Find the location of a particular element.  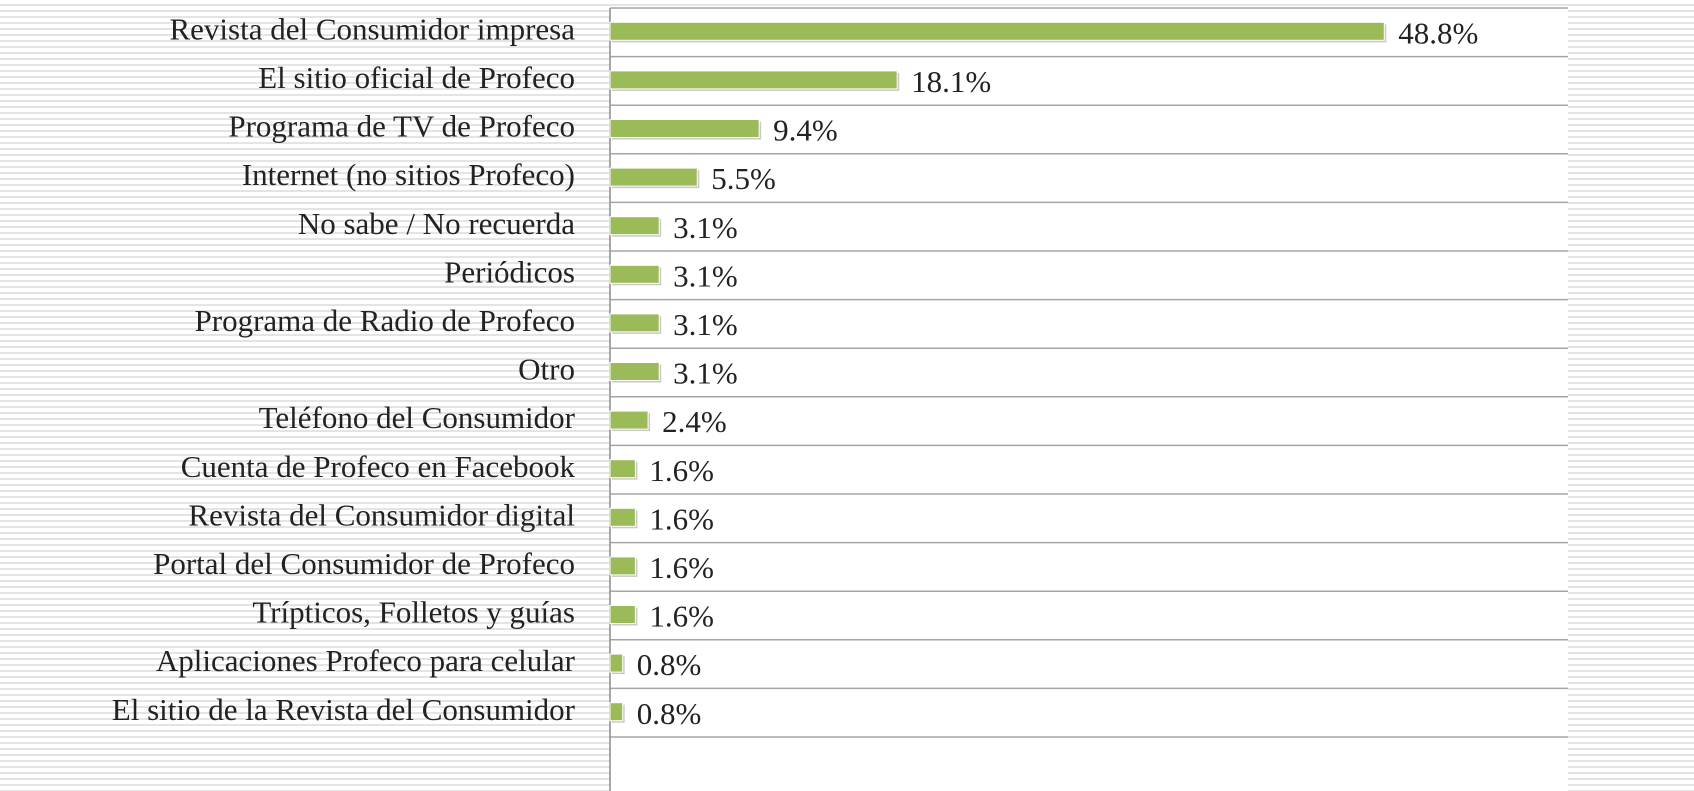

category-label: El sitio de la Revista del Consumidor is located at coordinates (344, 709).